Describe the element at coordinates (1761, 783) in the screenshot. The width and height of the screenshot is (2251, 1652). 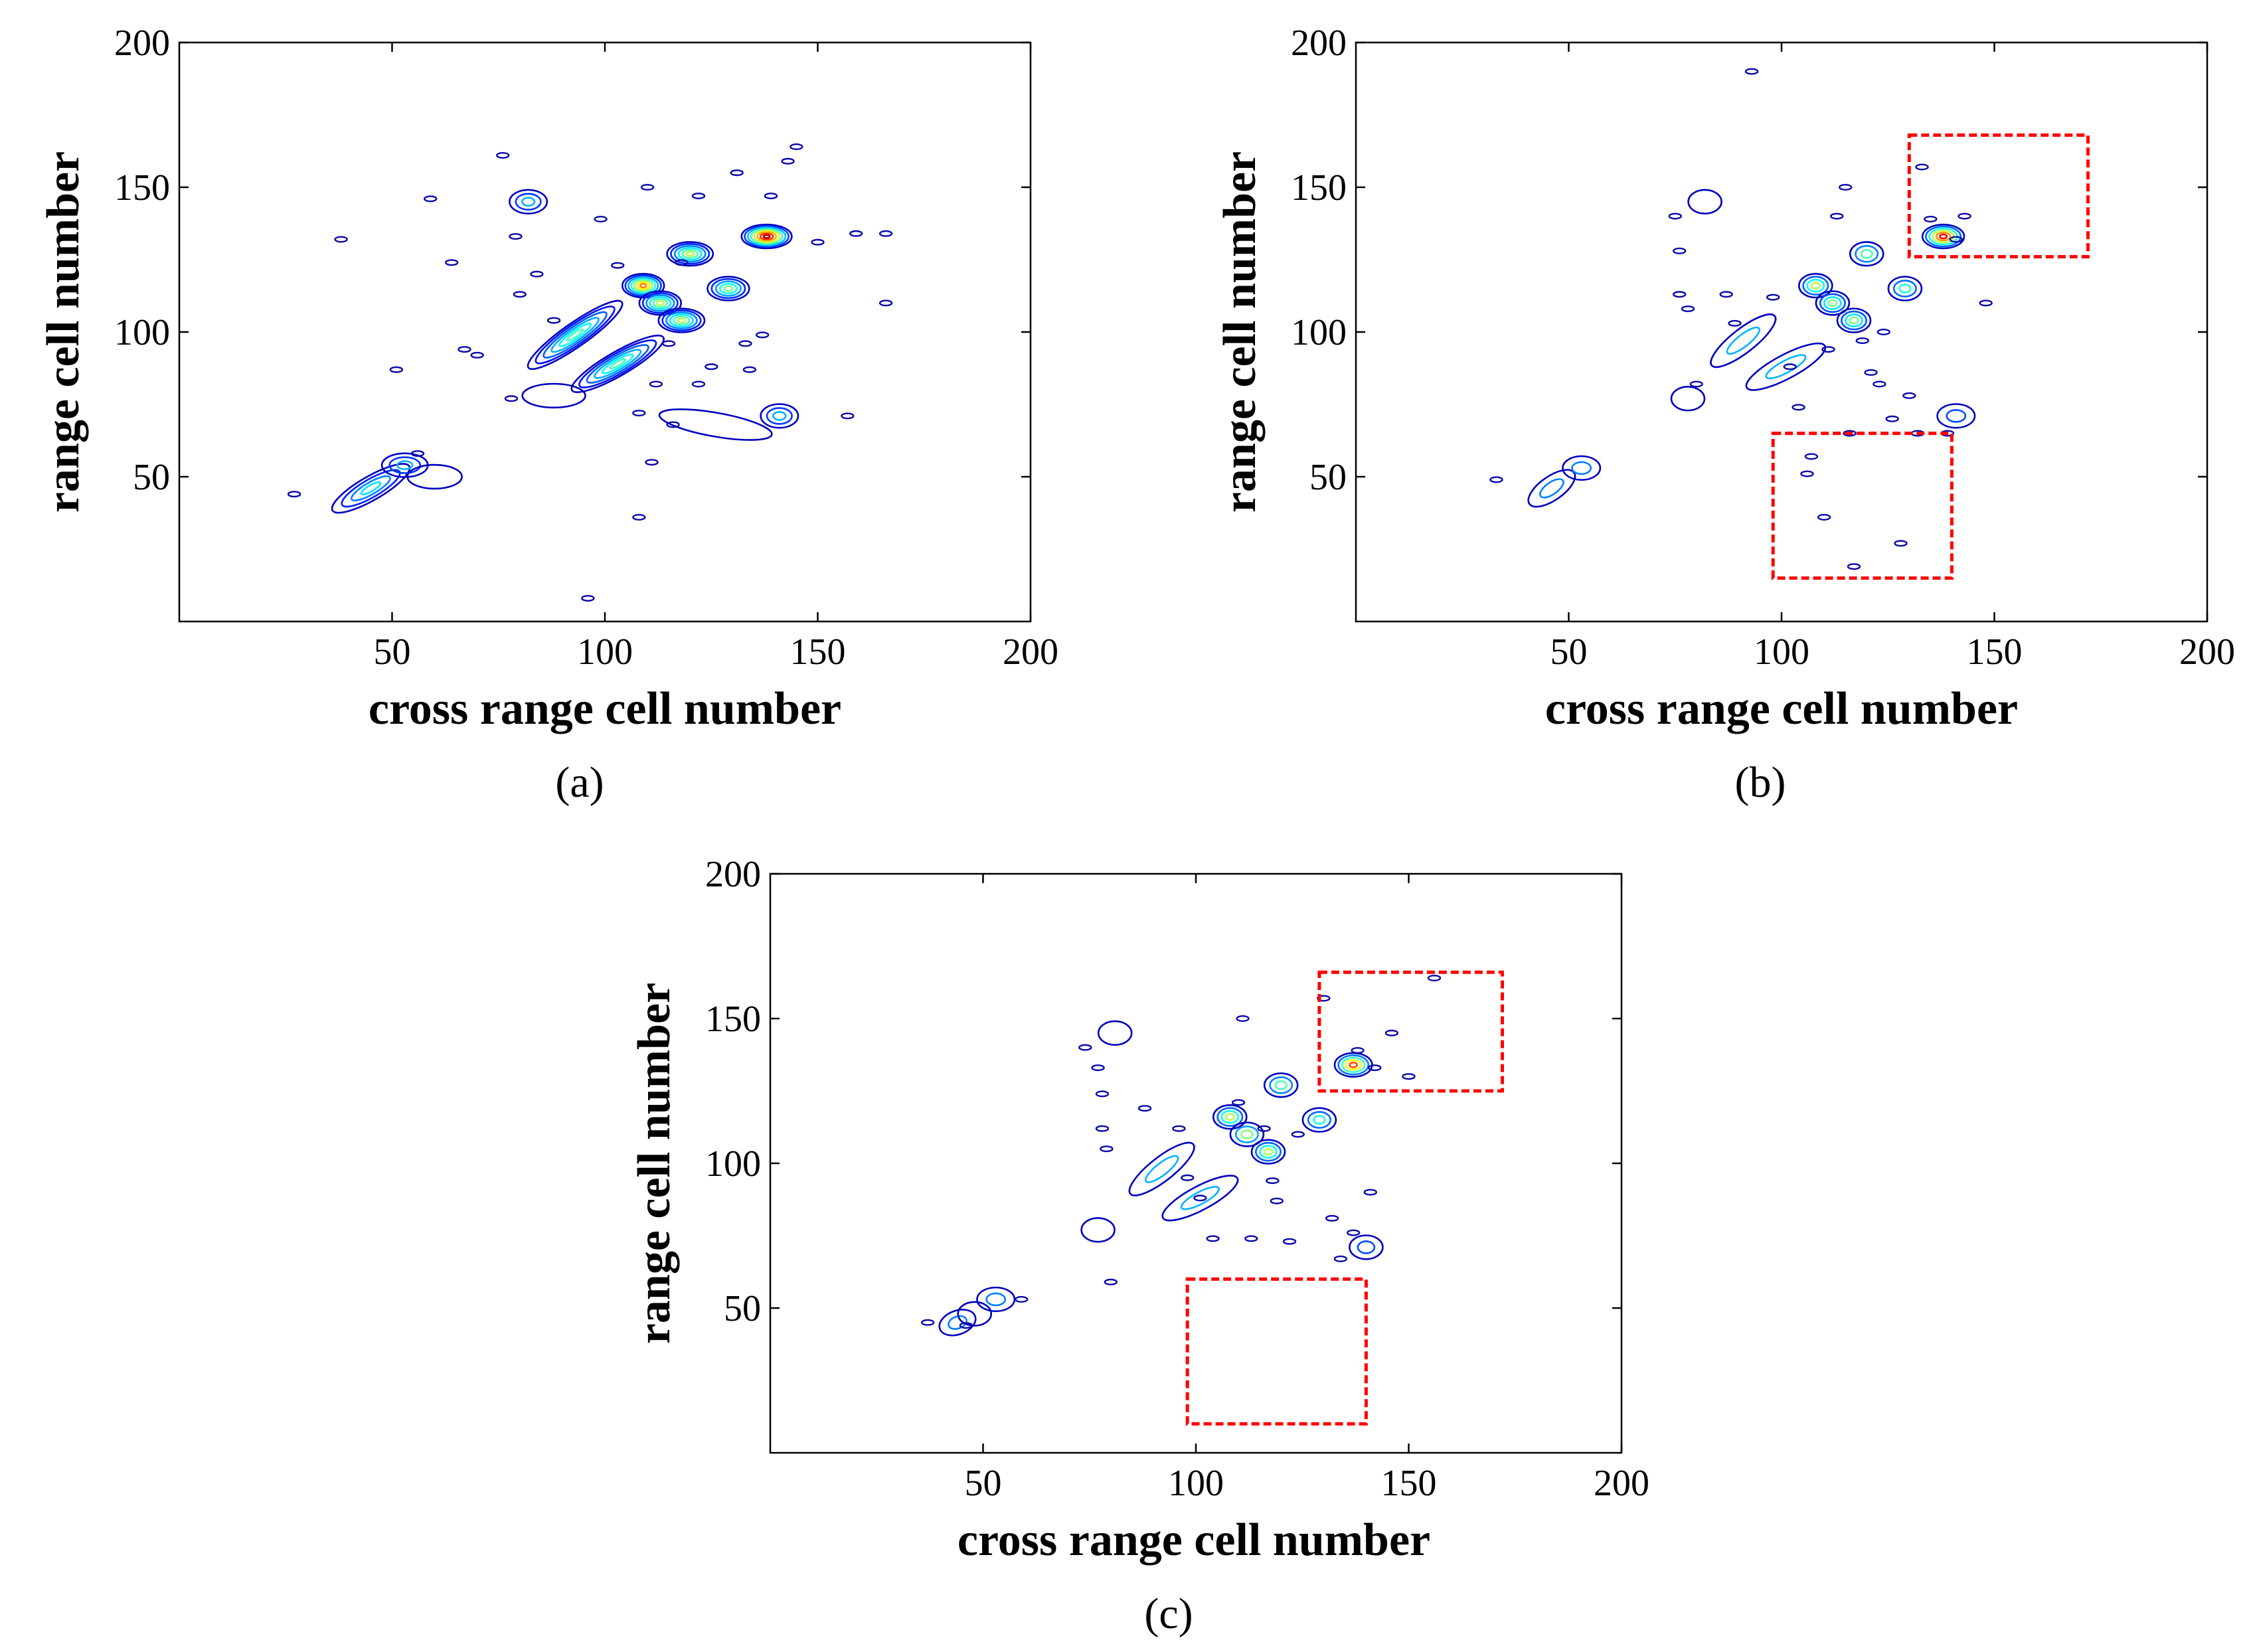
I see `panel-b-label-letter: b` at that location.